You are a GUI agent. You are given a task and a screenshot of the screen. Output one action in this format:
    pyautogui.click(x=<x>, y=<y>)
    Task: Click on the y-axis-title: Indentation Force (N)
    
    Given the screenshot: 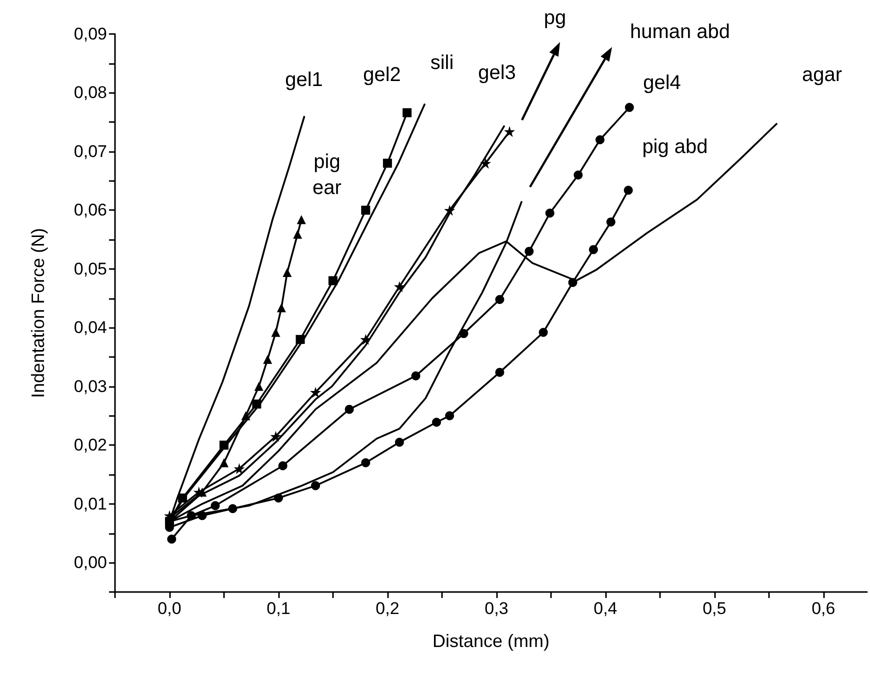 What is the action you would take?
    pyautogui.click(x=38, y=313)
    